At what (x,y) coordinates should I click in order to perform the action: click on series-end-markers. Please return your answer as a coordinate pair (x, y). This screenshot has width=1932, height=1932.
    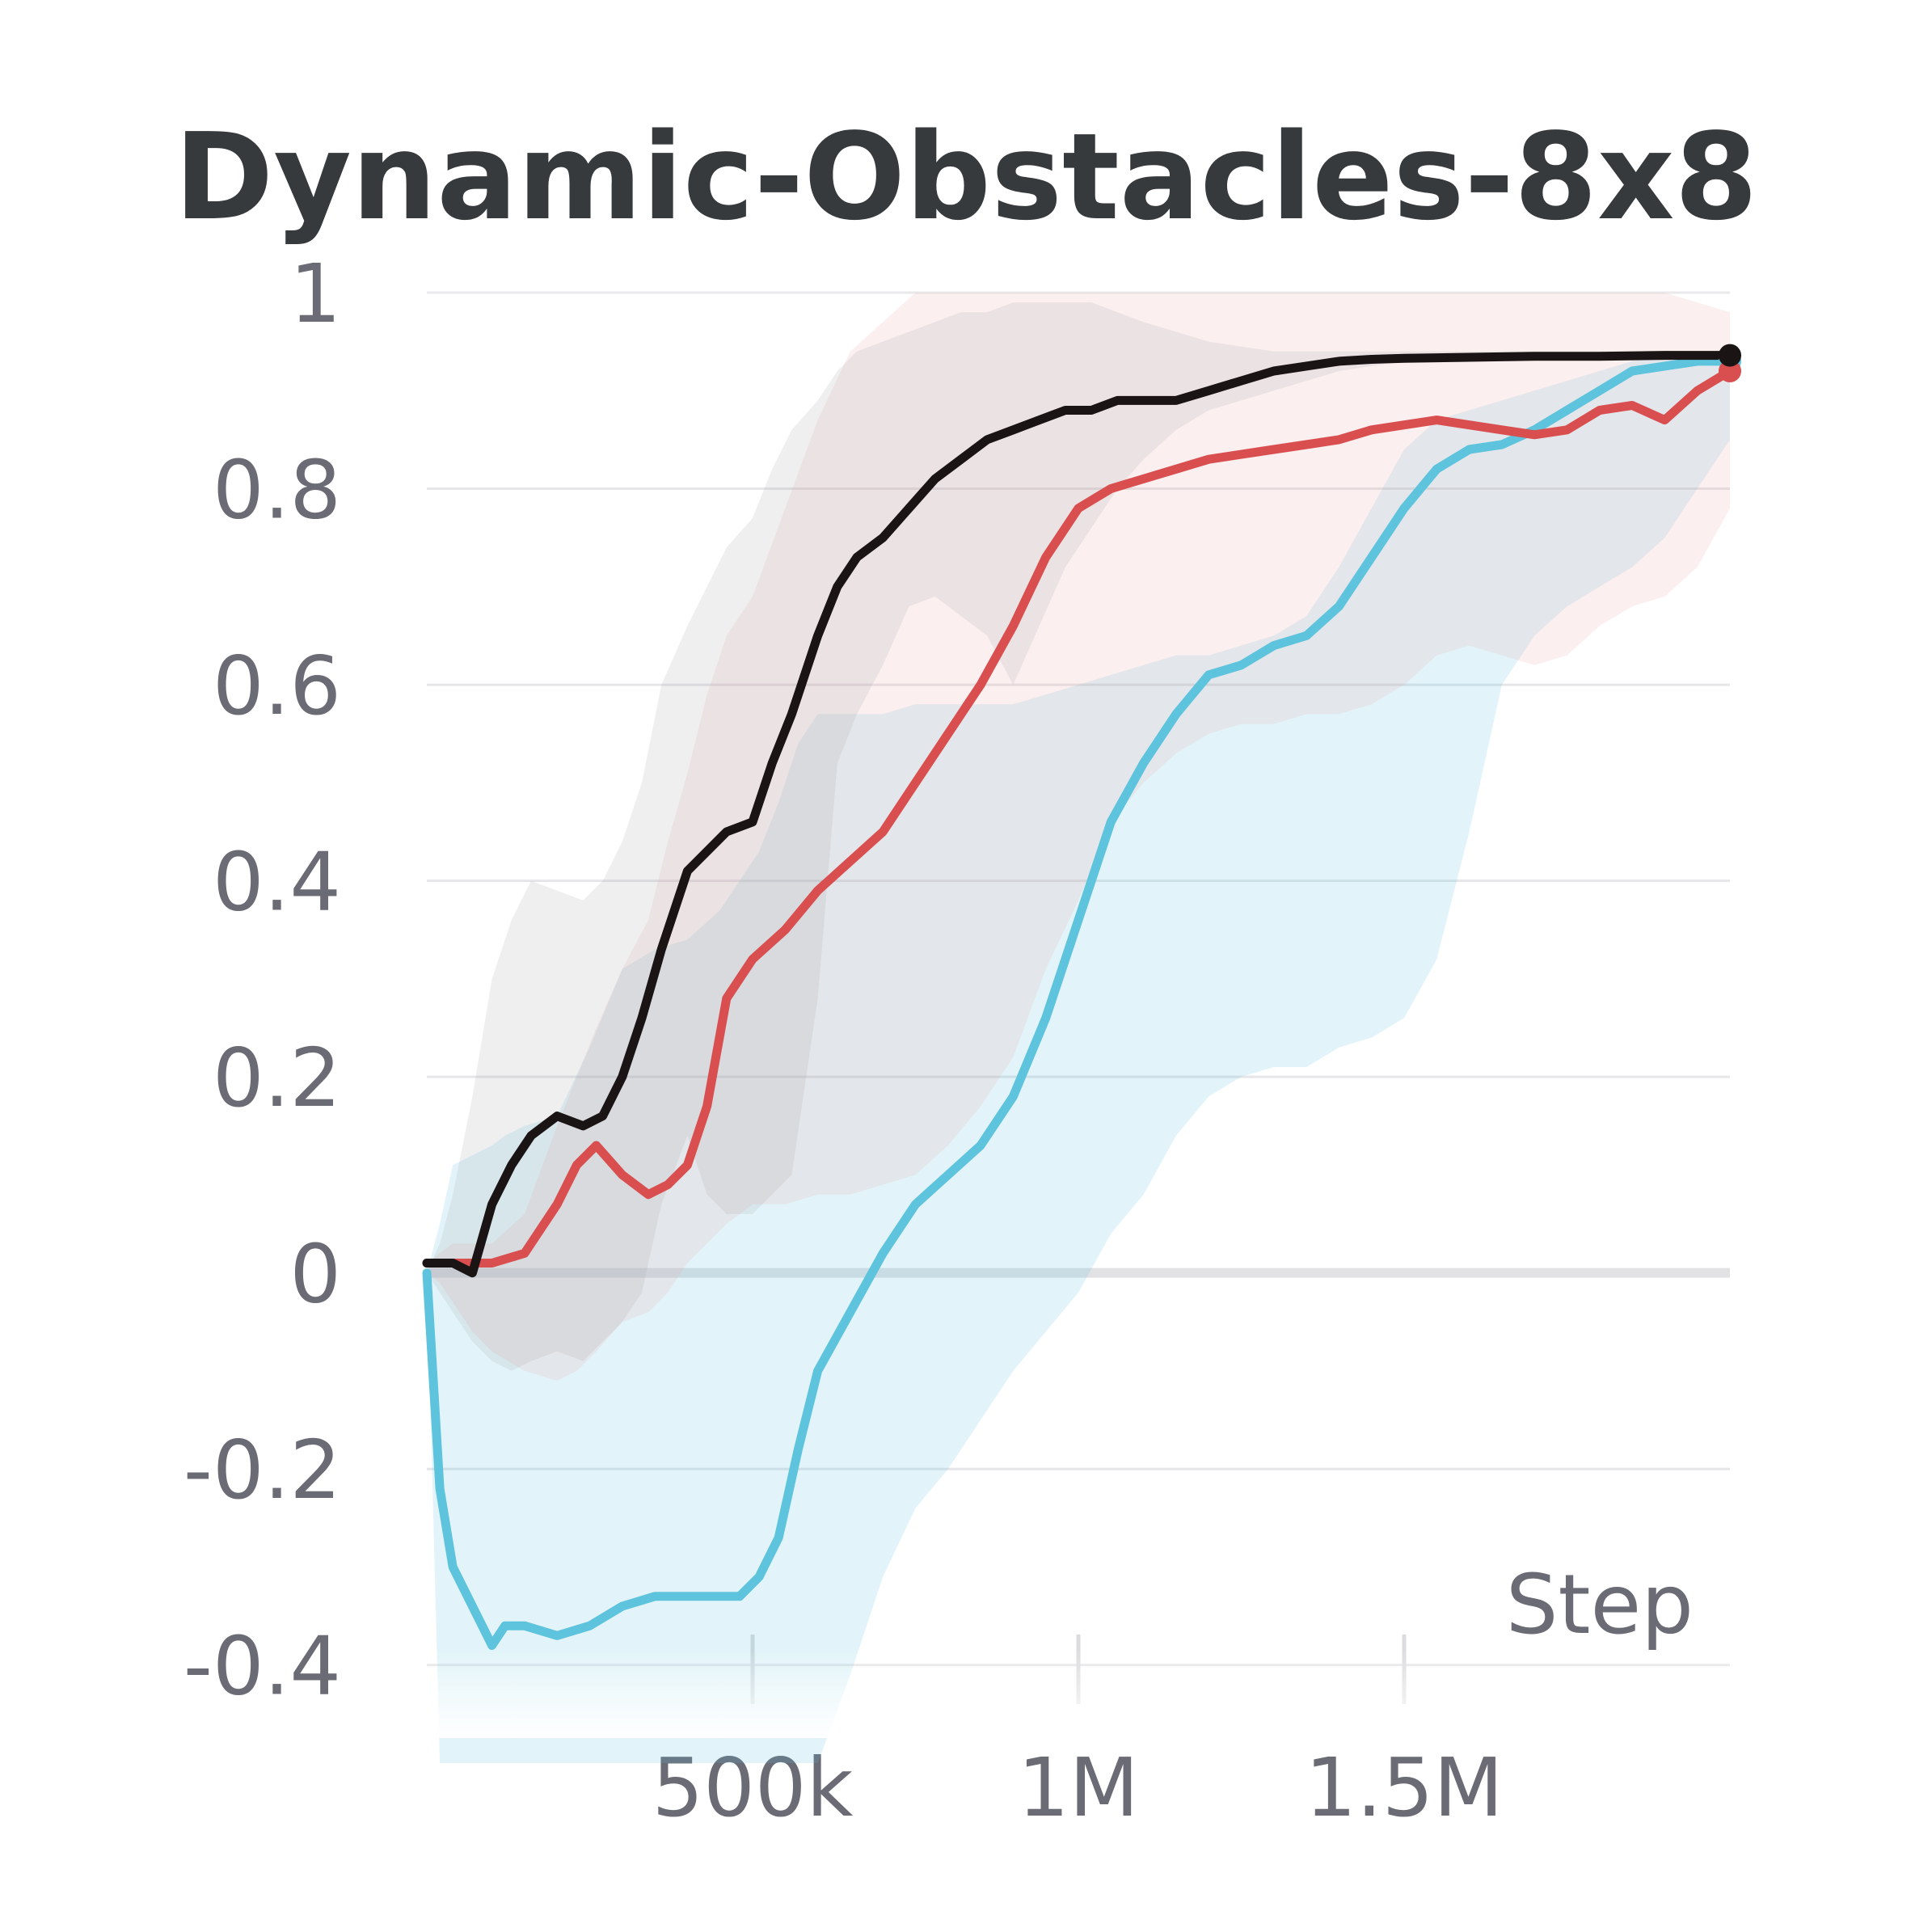
    Looking at the image, I should click on (1730, 363).